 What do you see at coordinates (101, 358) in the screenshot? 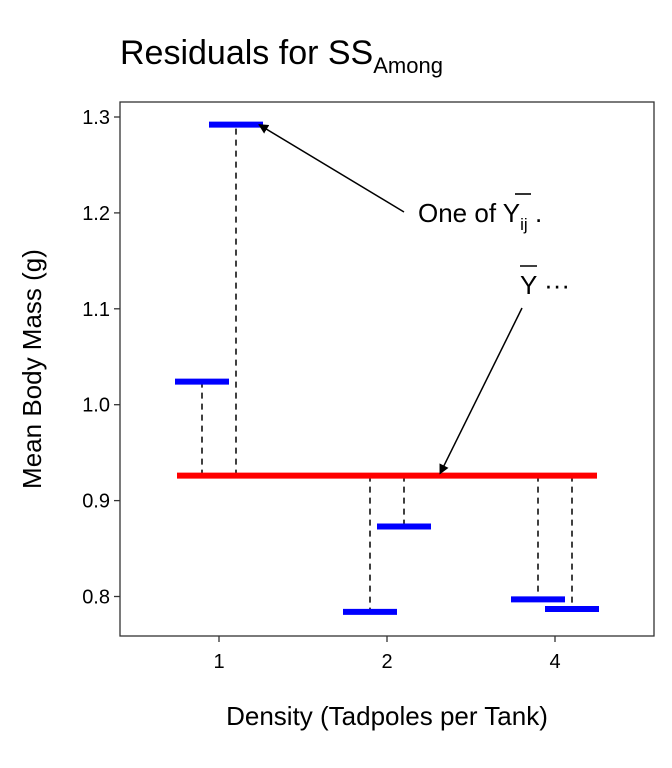
I see `y-axis: 0.8 0.9 1.0 1.1 1.2 1.3` at bounding box center [101, 358].